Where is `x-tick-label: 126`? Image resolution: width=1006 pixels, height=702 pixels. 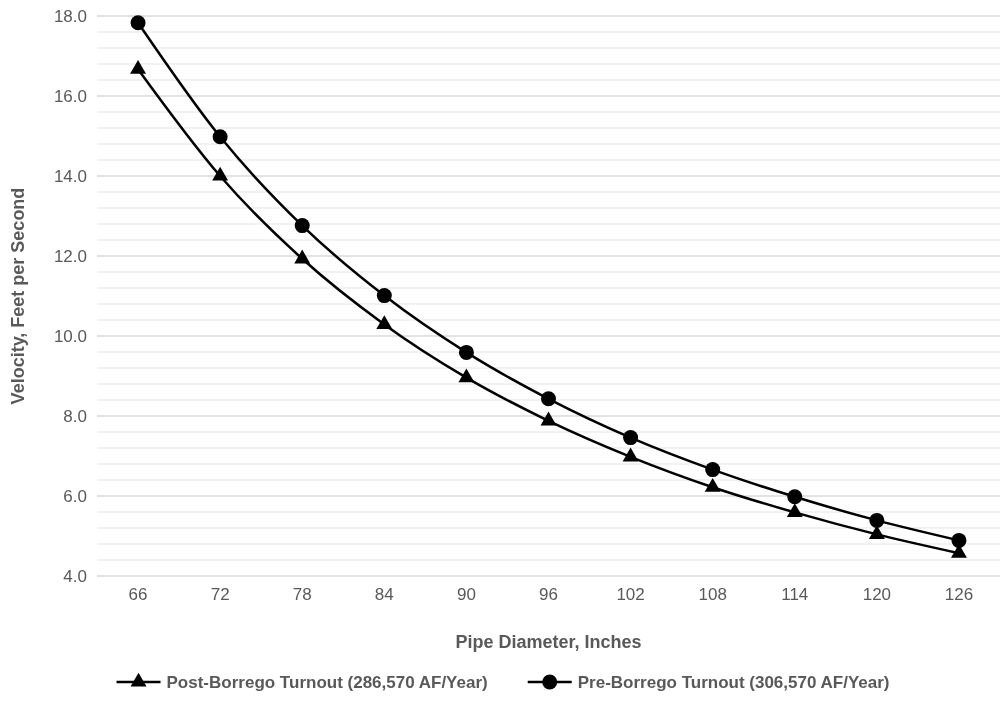
x-tick-label: 126 is located at coordinates (959, 595).